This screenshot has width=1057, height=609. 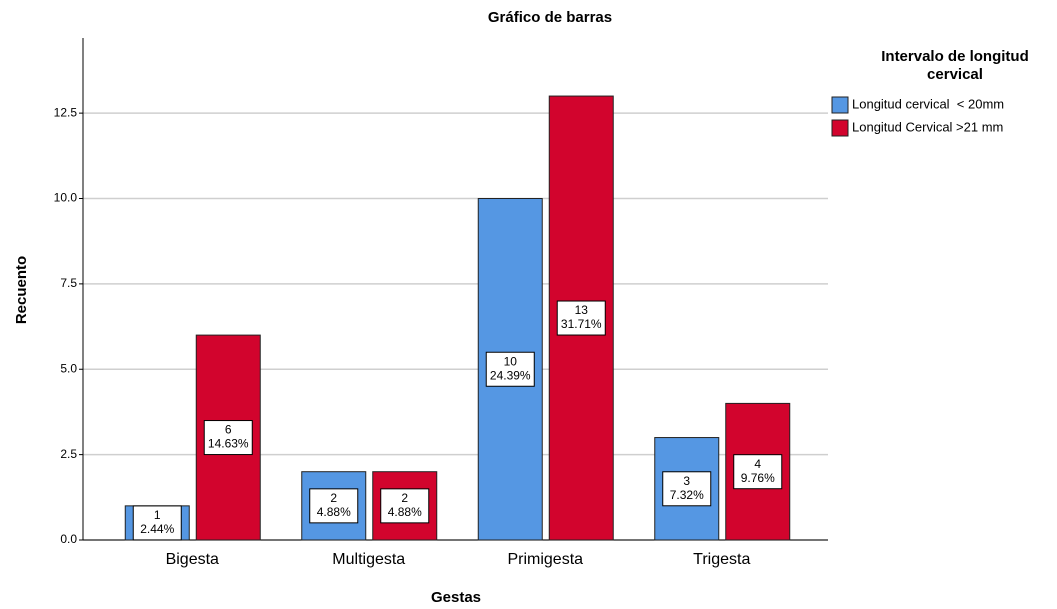 What do you see at coordinates (68, 368) in the screenshot?
I see `y-tick-label: 5.0` at bounding box center [68, 368].